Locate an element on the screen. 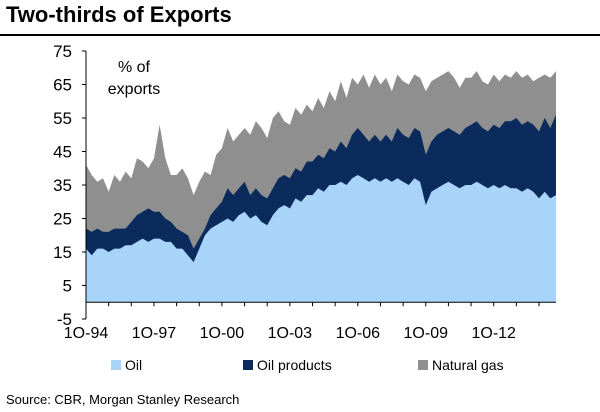 The height and width of the screenshot is (412, 600). y-tick-label: 15 is located at coordinates (62, 252).